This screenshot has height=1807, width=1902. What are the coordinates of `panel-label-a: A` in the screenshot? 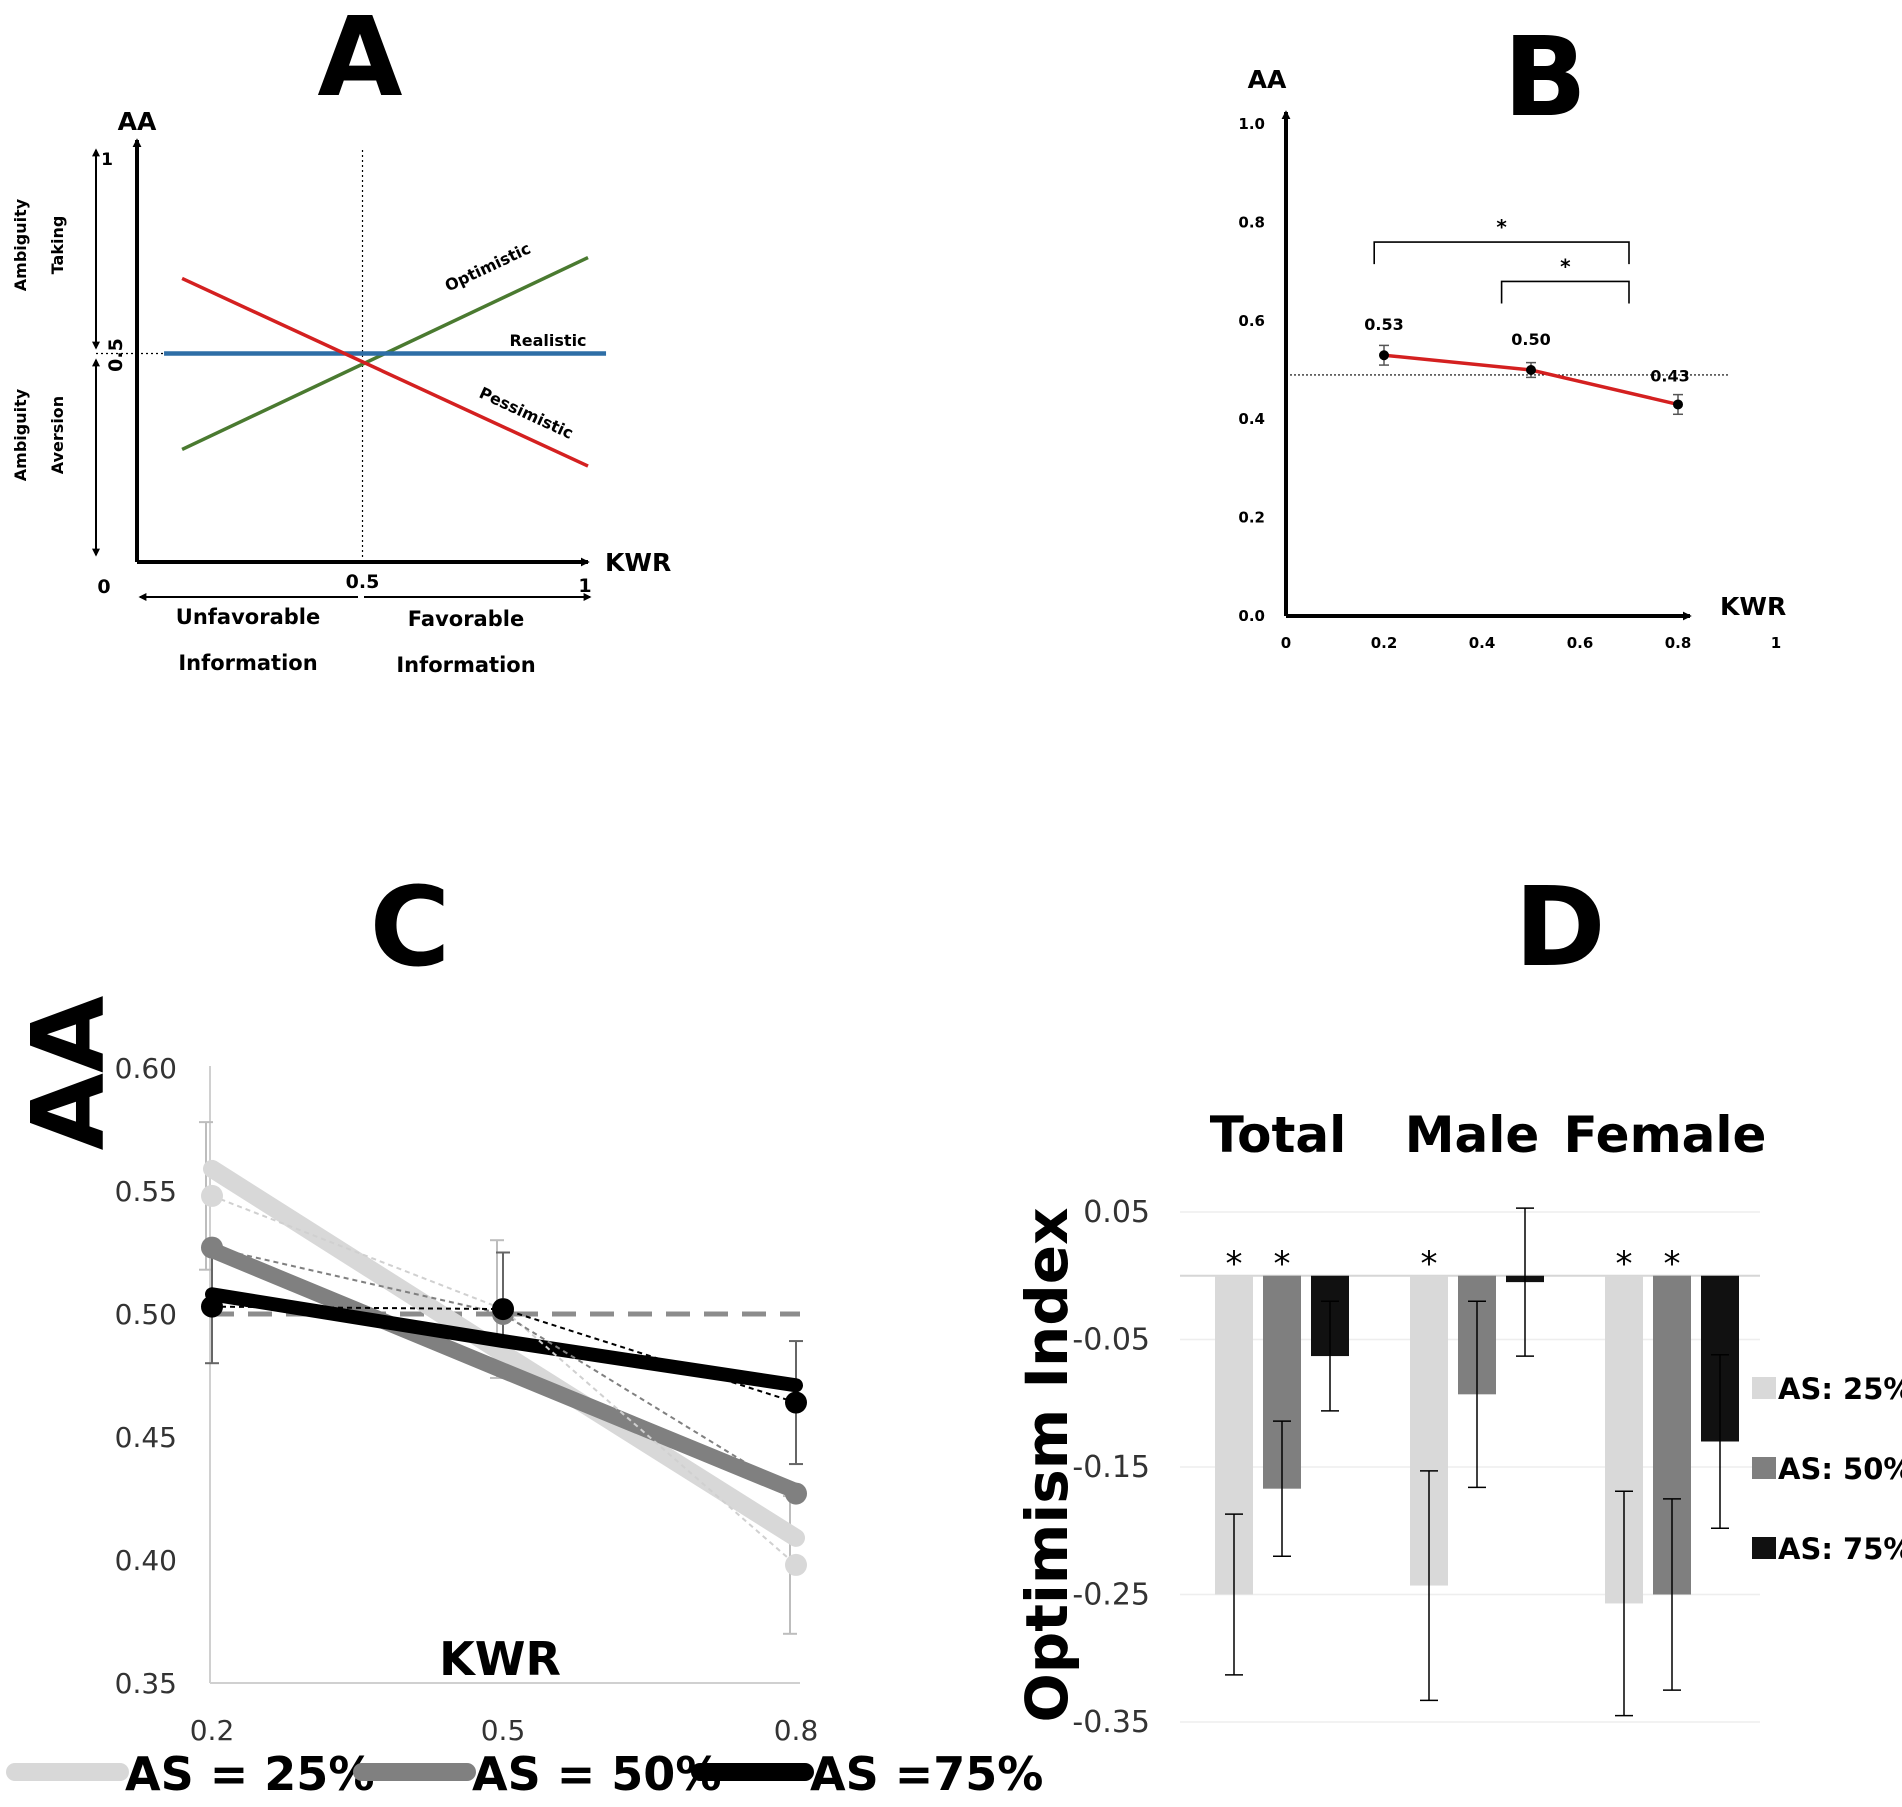 It's located at (359, 60).